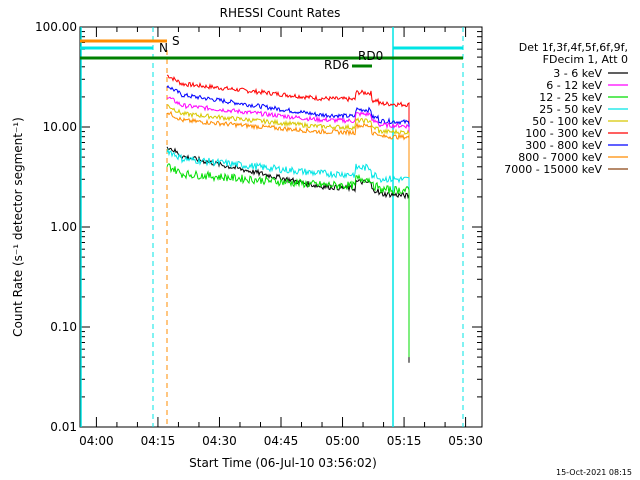  I want to click on legend-label: 800 - 7000 keV, so click(560, 157).